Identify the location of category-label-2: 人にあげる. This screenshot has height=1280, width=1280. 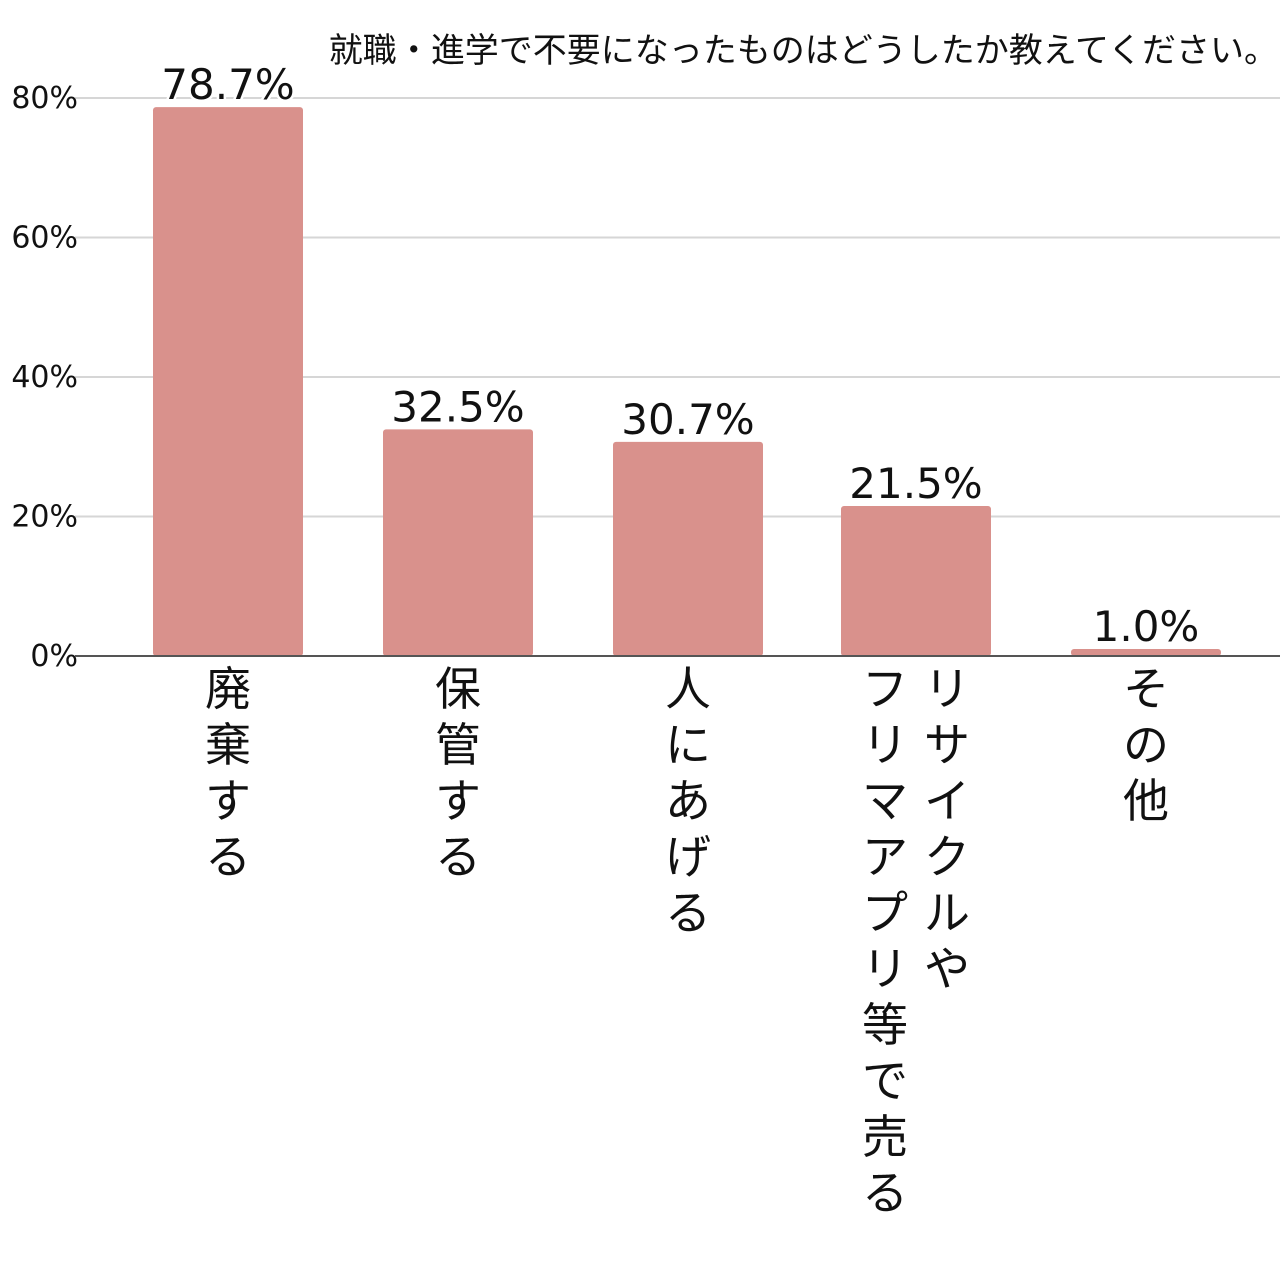
(688, 801).